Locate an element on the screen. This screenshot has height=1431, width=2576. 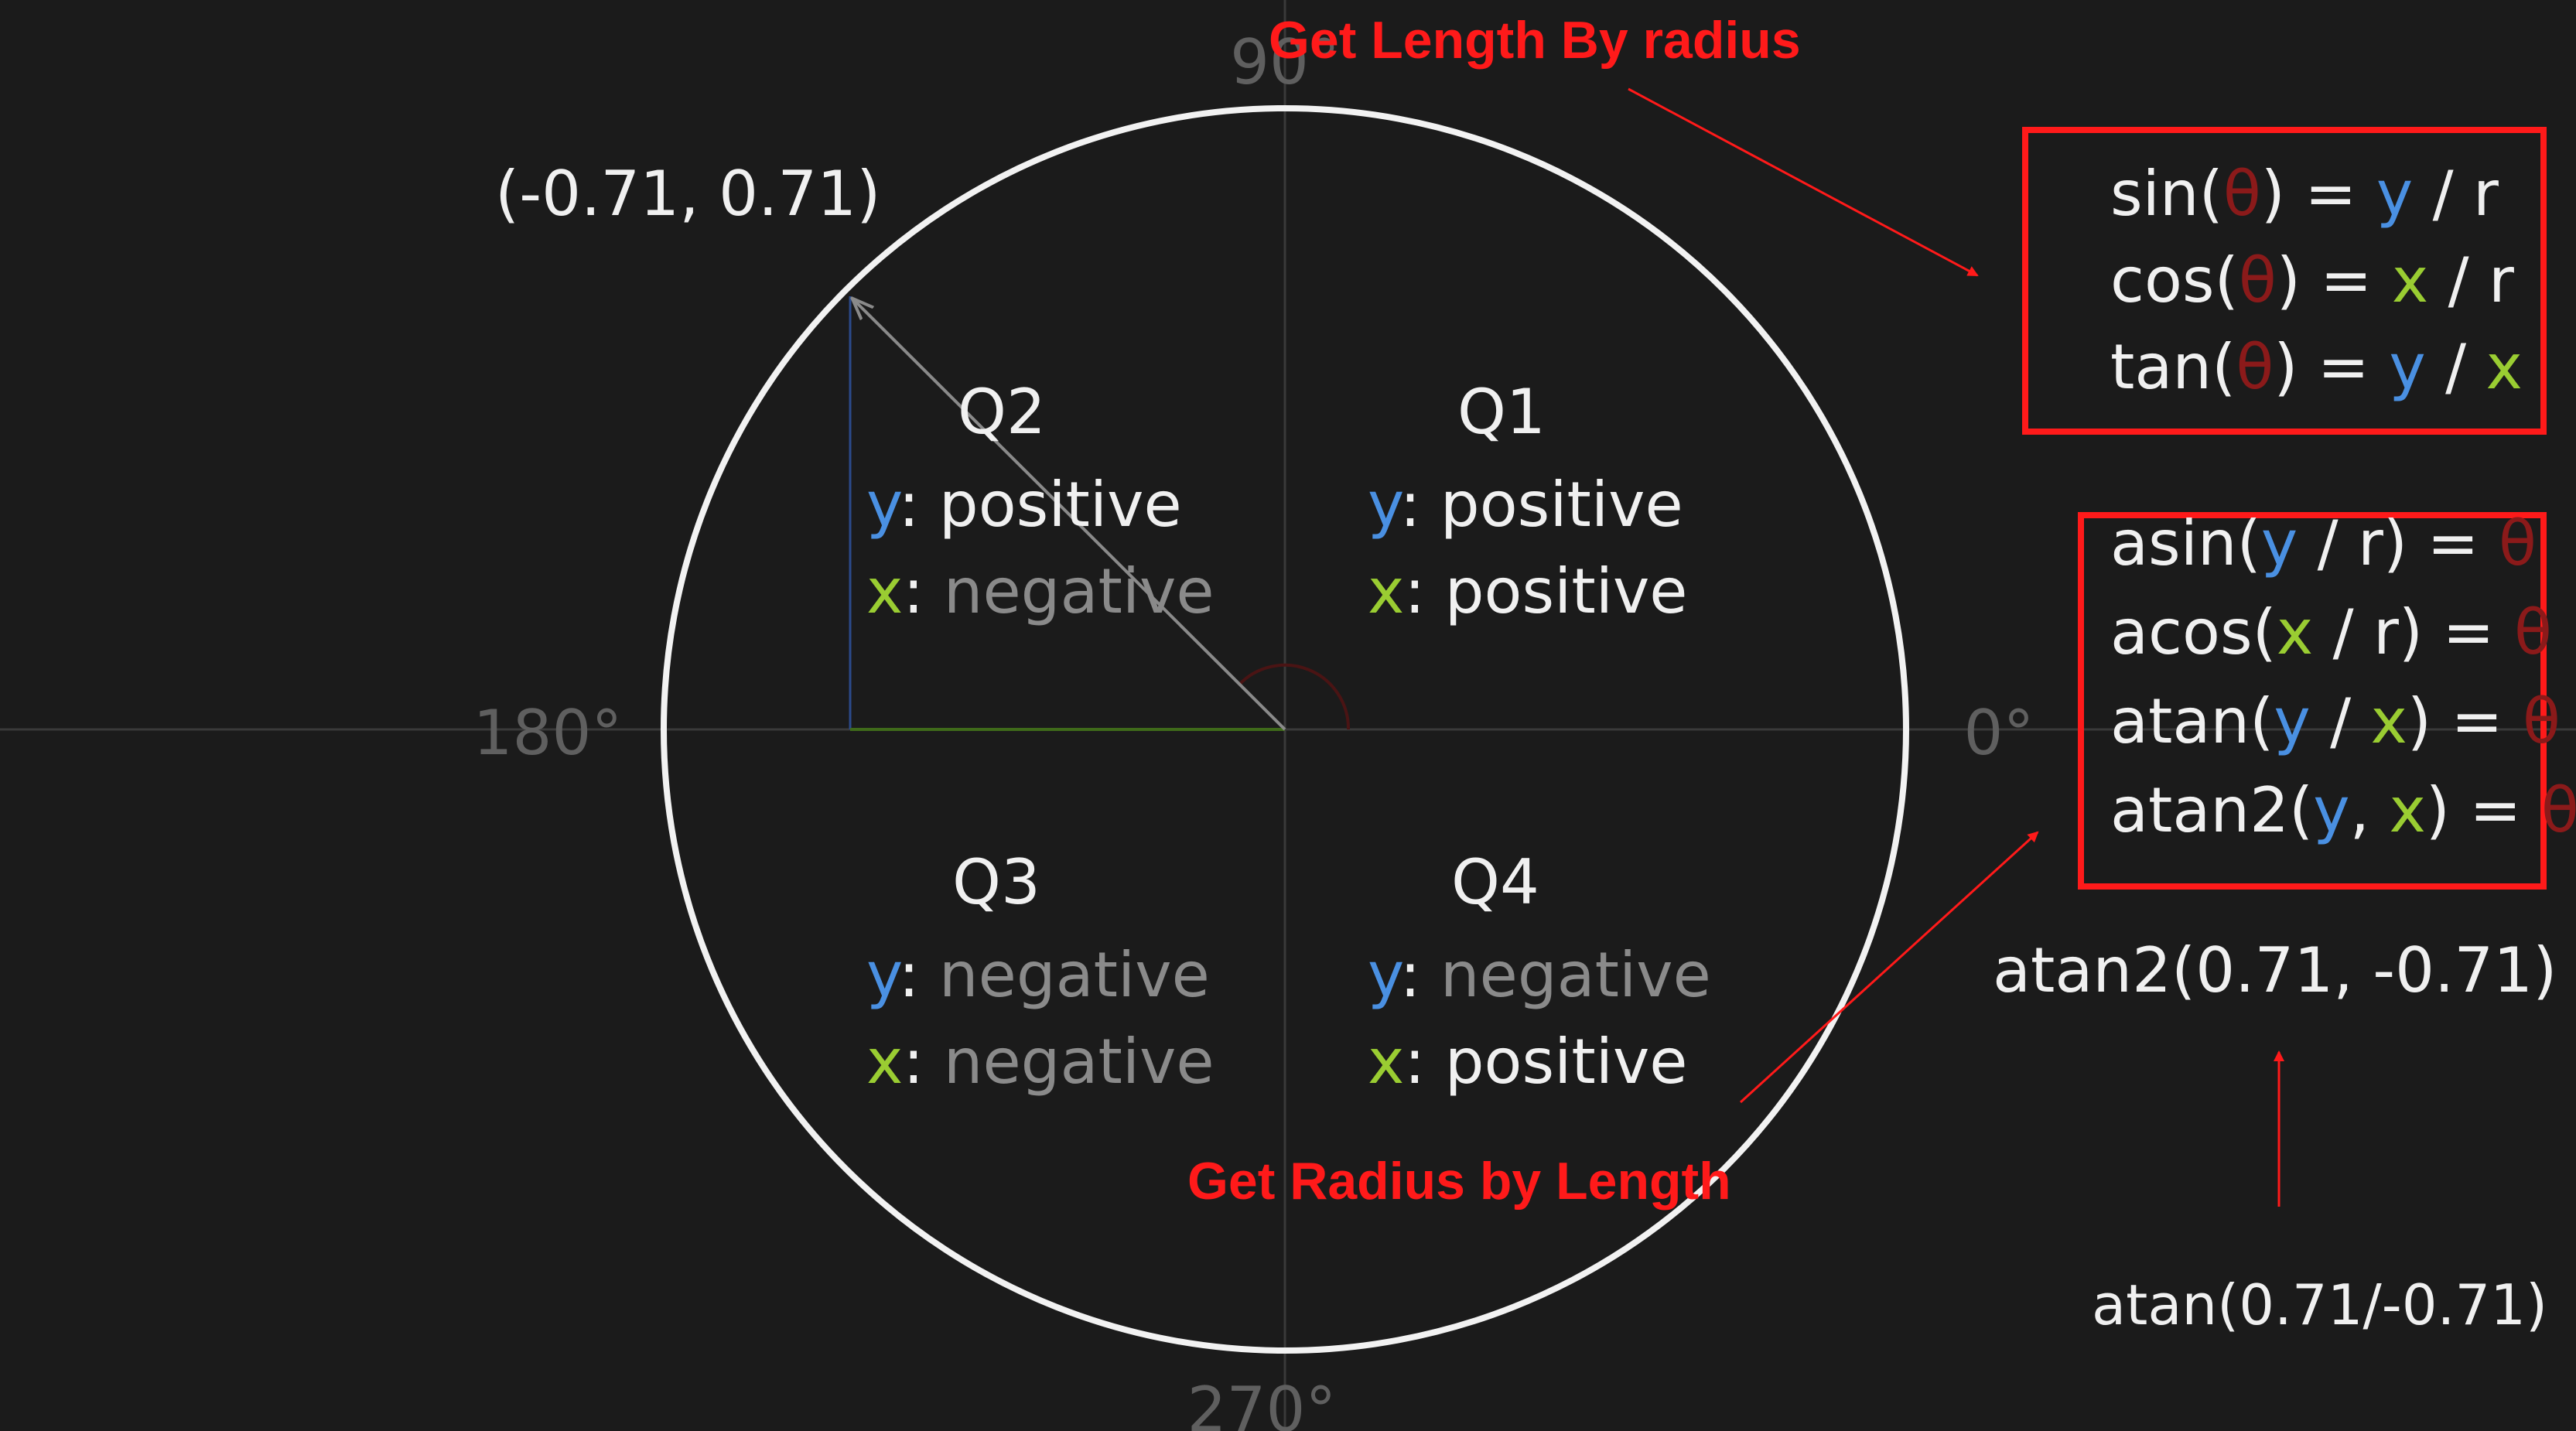
quadrant-q1-y-line: y: positive is located at coordinates (1525, 505).